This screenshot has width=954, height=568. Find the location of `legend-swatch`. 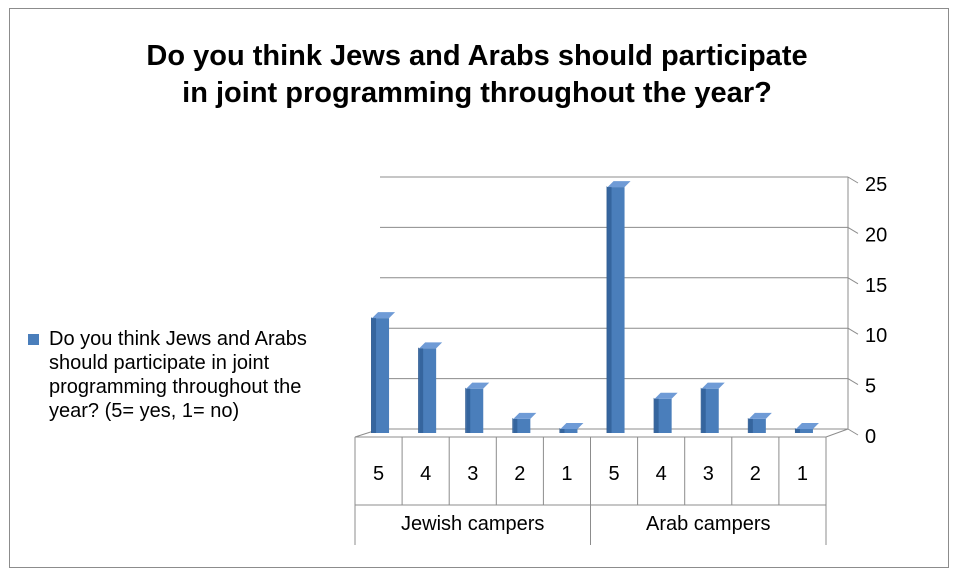

legend-swatch is located at coordinates (33, 339).